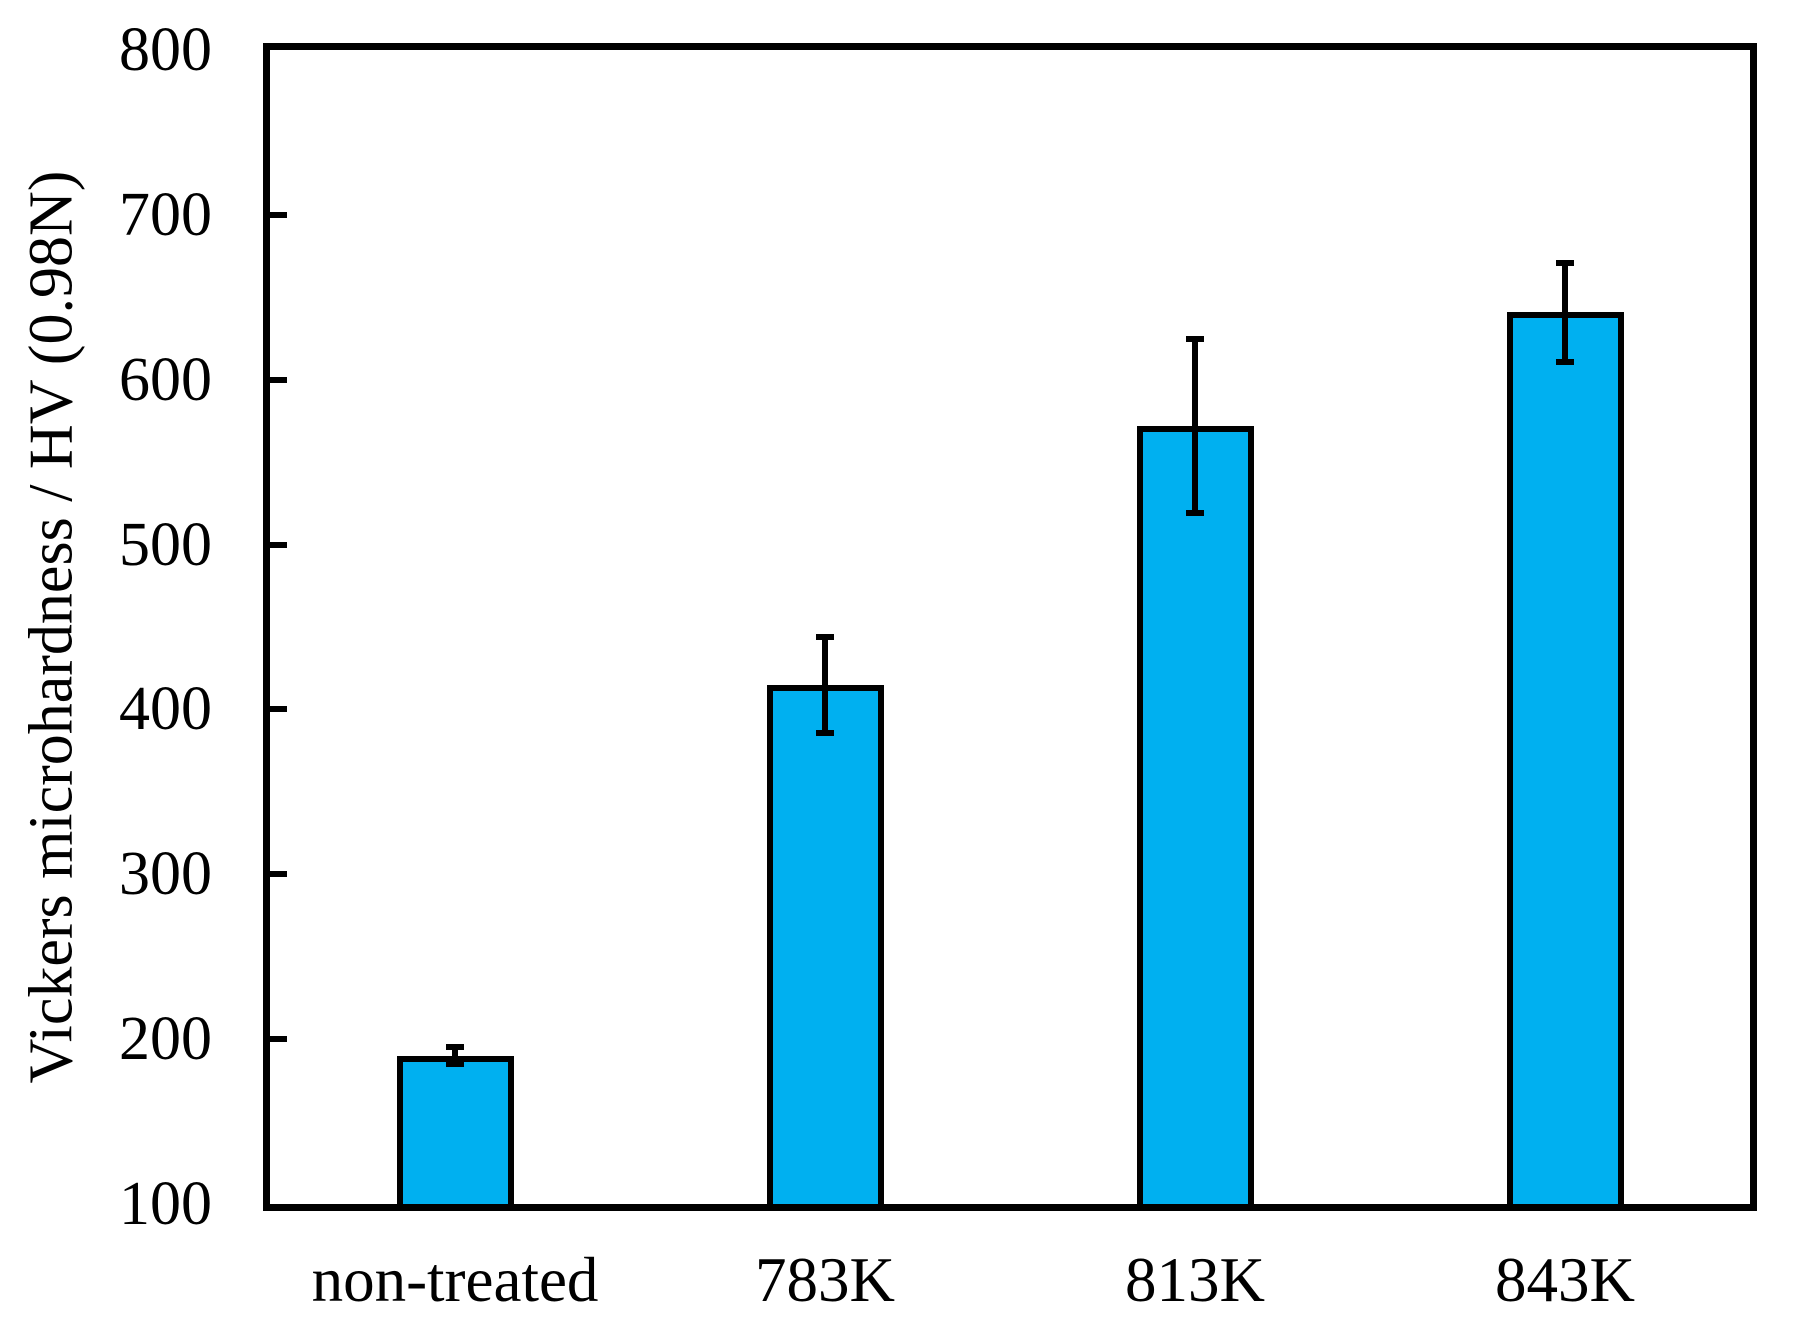 This screenshot has width=1796, height=1338. What do you see at coordinates (165, 1039) in the screenshot?
I see `y-tick-label: 200` at bounding box center [165, 1039].